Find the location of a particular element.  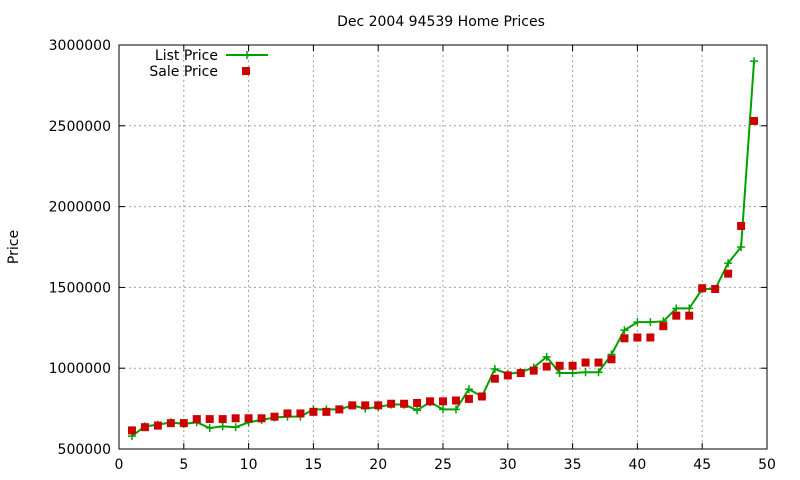

x-tick-label: 40 is located at coordinates (637, 465).